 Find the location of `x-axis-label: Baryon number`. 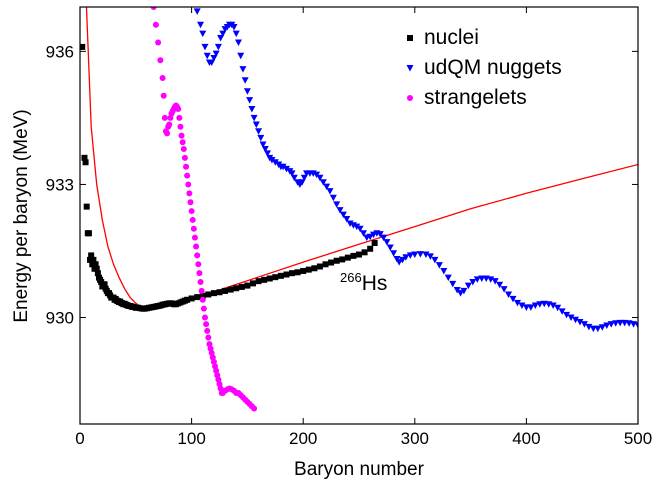

x-axis-label: Baryon number is located at coordinates (359, 469).